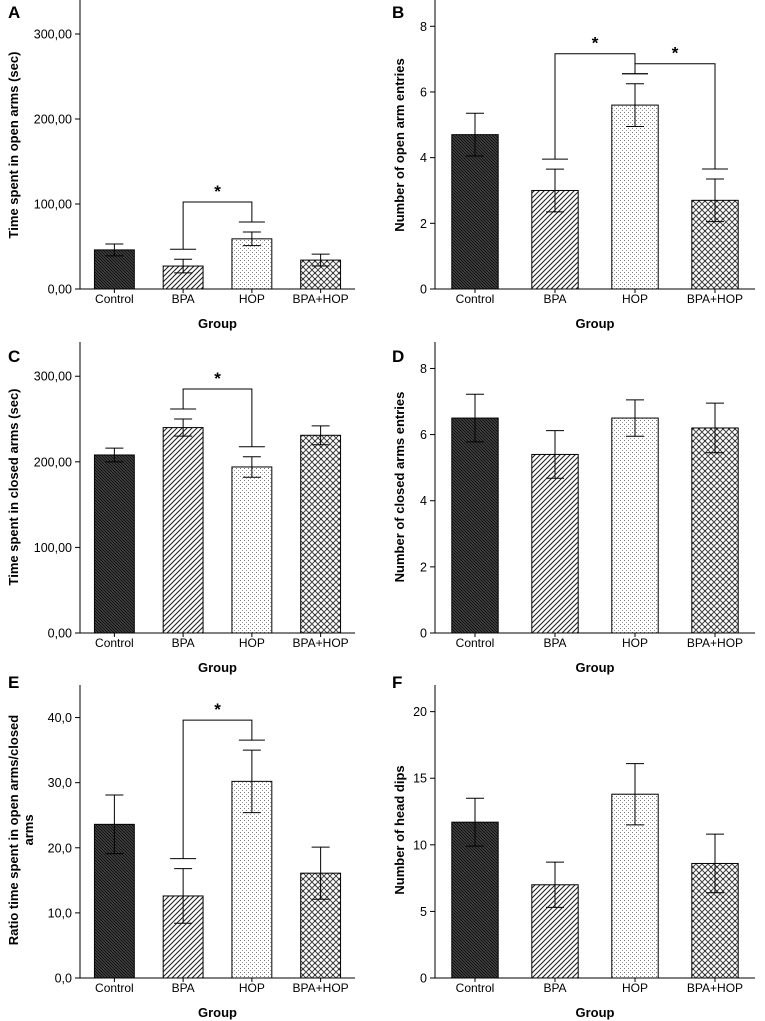 The height and width of the screenshot is (1021, 765). I want to click on y-tick-label: 0,0, so click(63, 979).